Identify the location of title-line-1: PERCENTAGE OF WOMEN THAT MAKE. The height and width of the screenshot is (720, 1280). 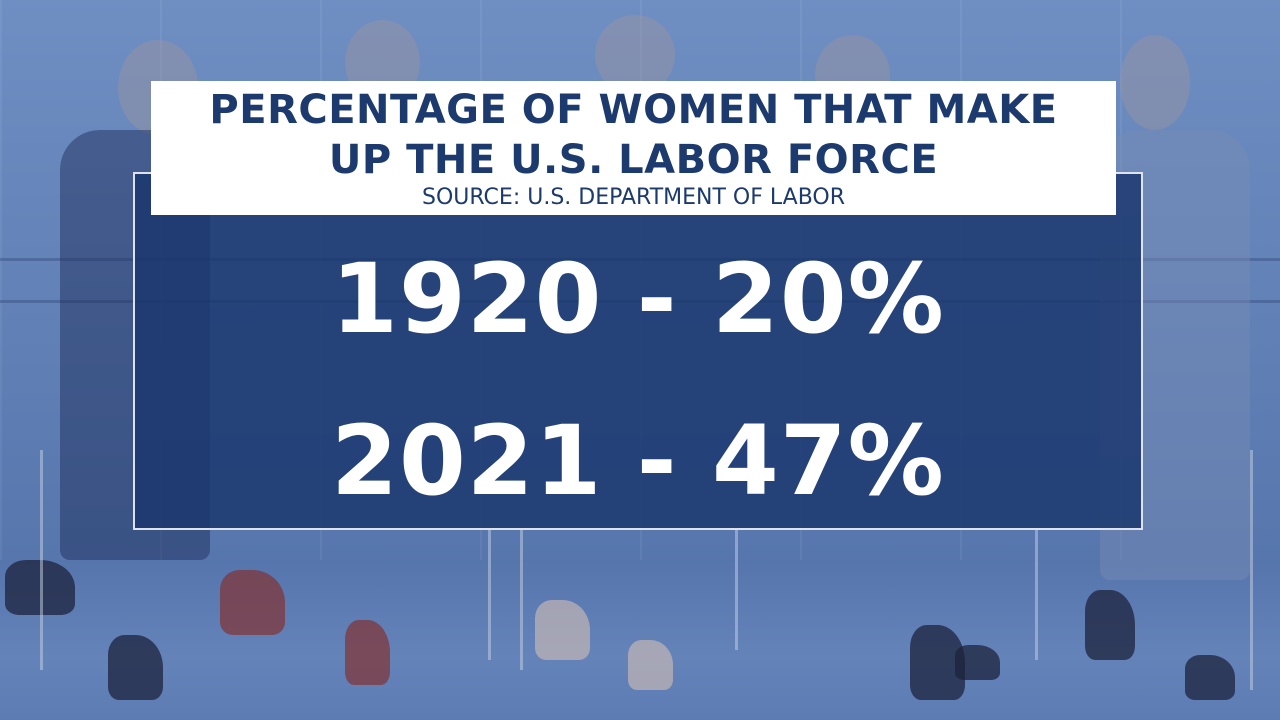
(633, 110).